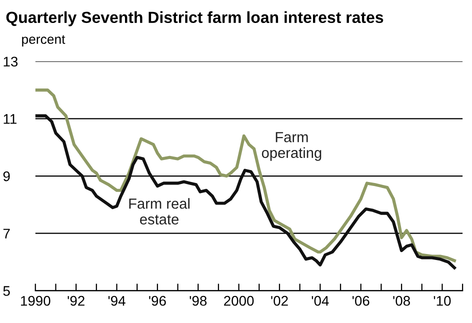 The image size is (472, 323). I want to click on y-tick-label: 13, so click(11, 61).